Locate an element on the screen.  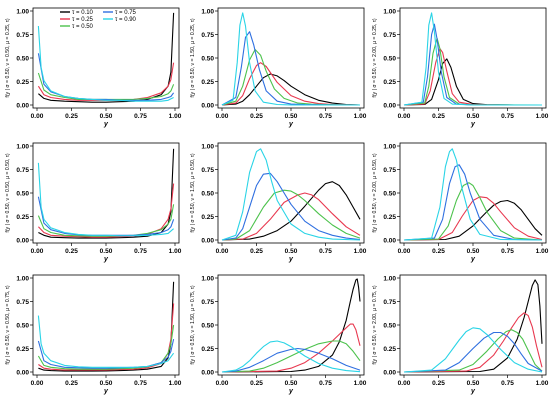
panel-1-0-xtick-label: 0.25 is located at coordinates (71, 251).